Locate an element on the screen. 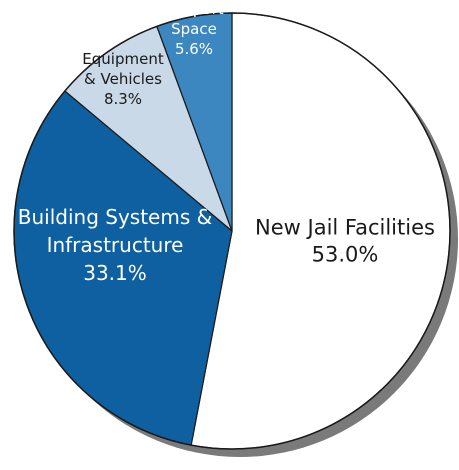 Image resolution: width=459 pixels, height=470 pixels. pie-category-label-2-line-1: Building Systems & is located at coordinates (115, 217).